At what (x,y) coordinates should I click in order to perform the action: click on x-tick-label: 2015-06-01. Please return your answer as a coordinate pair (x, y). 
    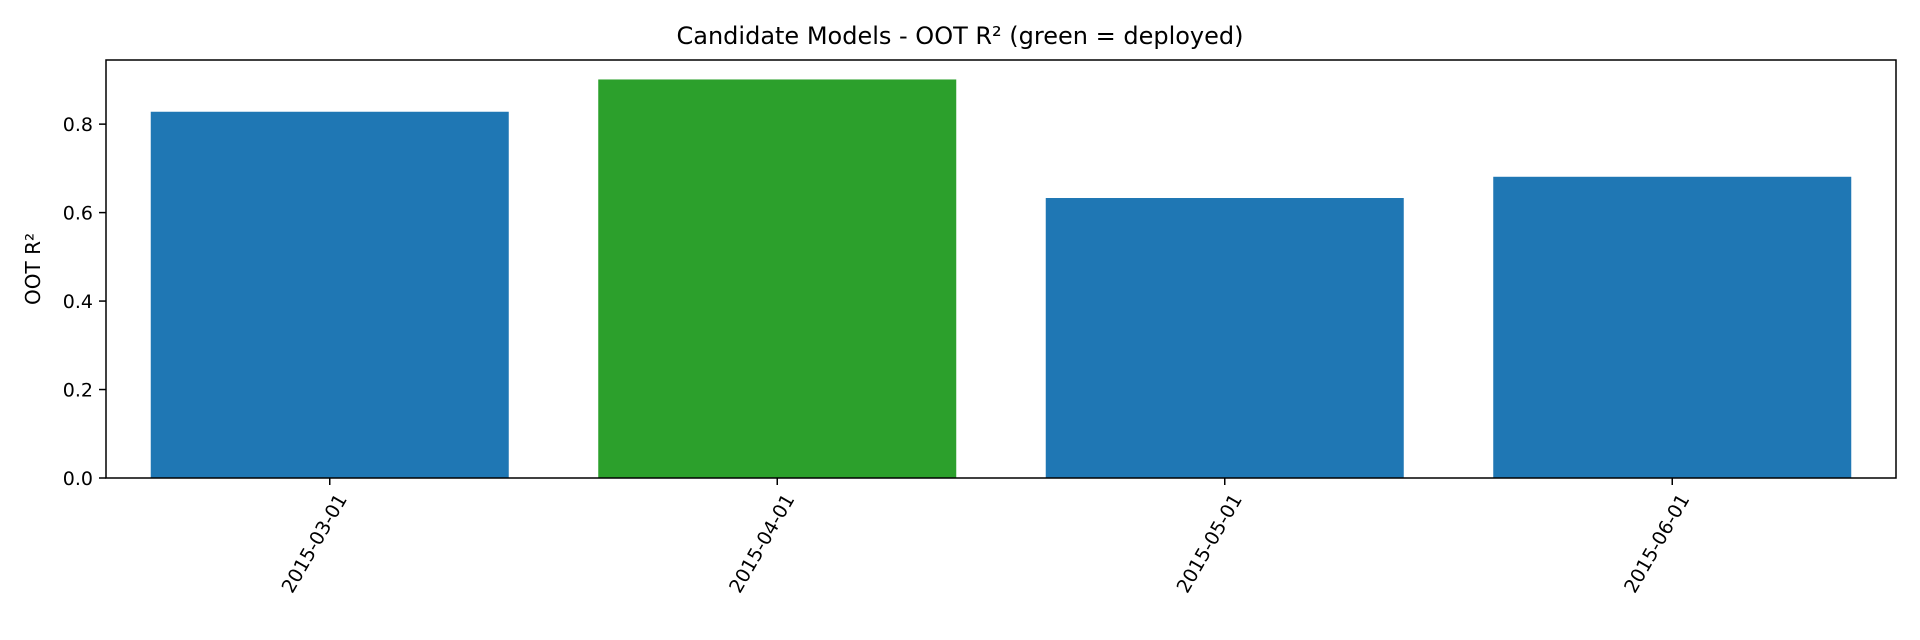
    Looking at the image, I should click on (1657, 543).